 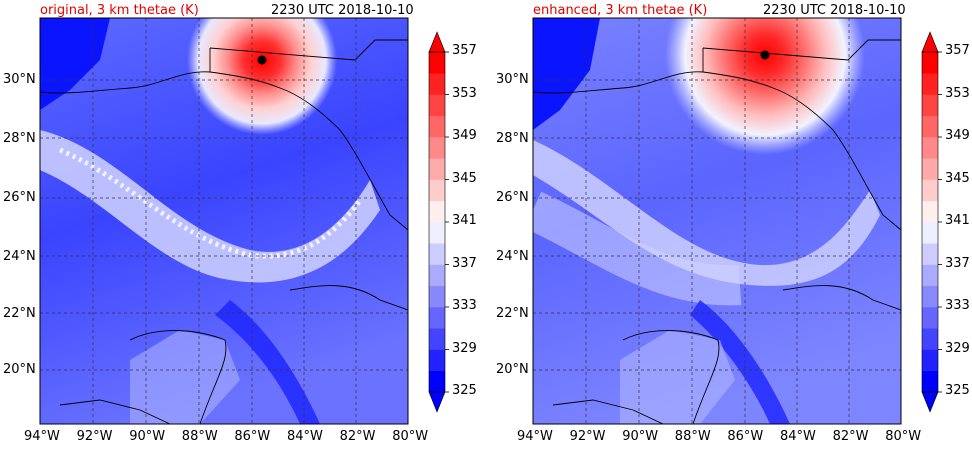 What do you see at coordinates (930, 402) in the screenshot?
I see `right-colorbar-extend-min-arrow` at bounding box center [930, 402].